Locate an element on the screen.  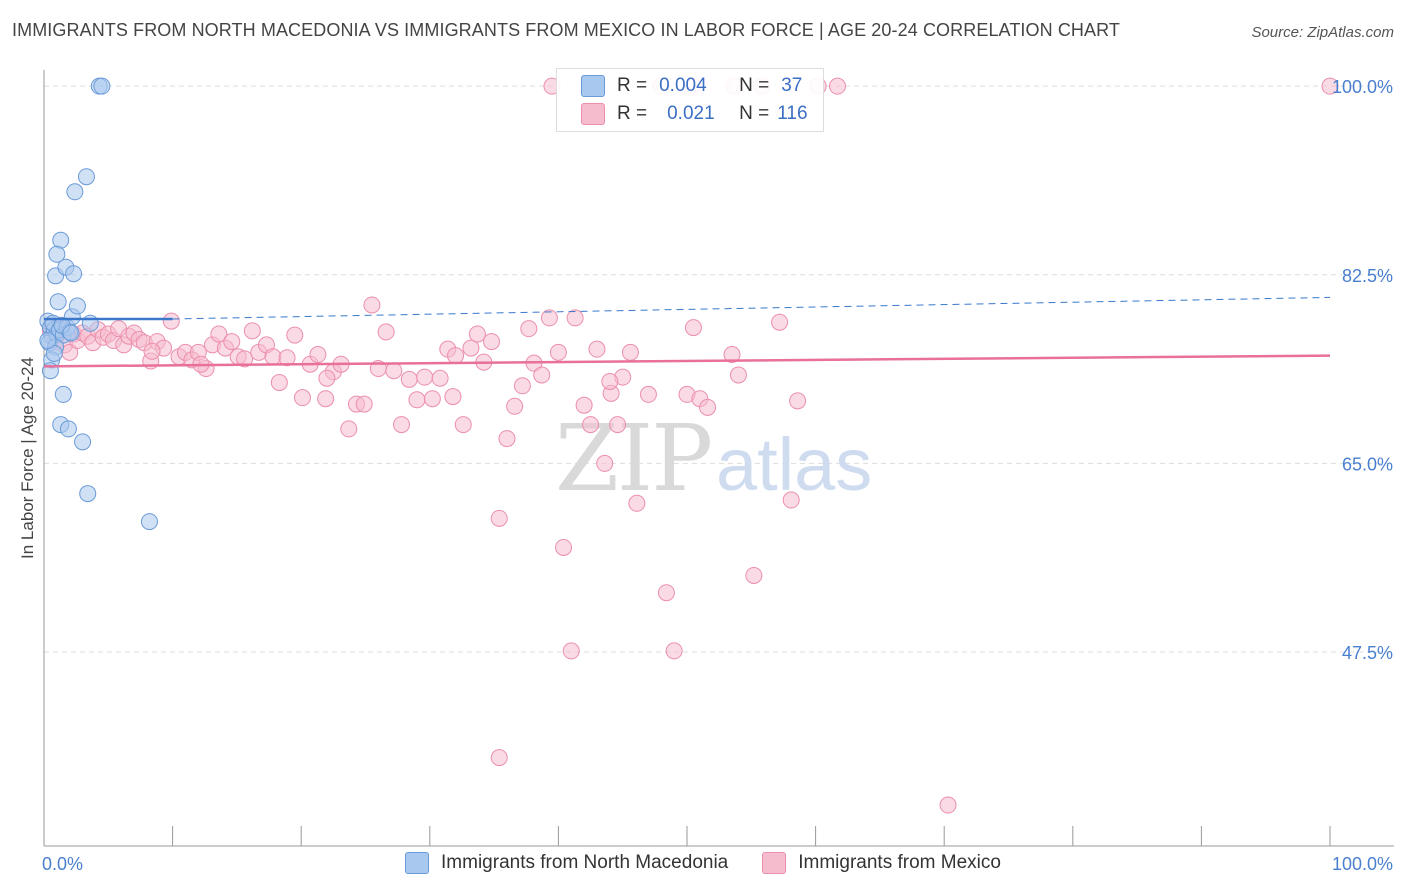
legend-row-north-macedonia: R = 0.004 N = 37 is located at coordinates (691, 86).